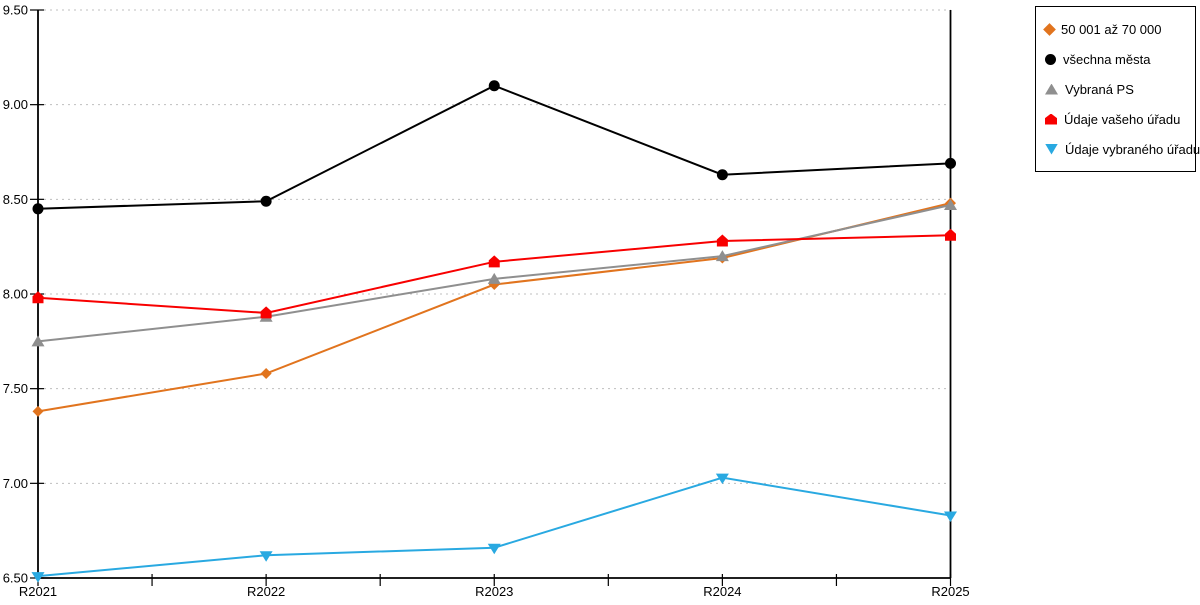 The width and height of the screenshot is (1200, 605). What do you see at coordinates (1107, 59) in the screenshot?
I see `legend-label: všechna města` at bounding box center [1107, 59].